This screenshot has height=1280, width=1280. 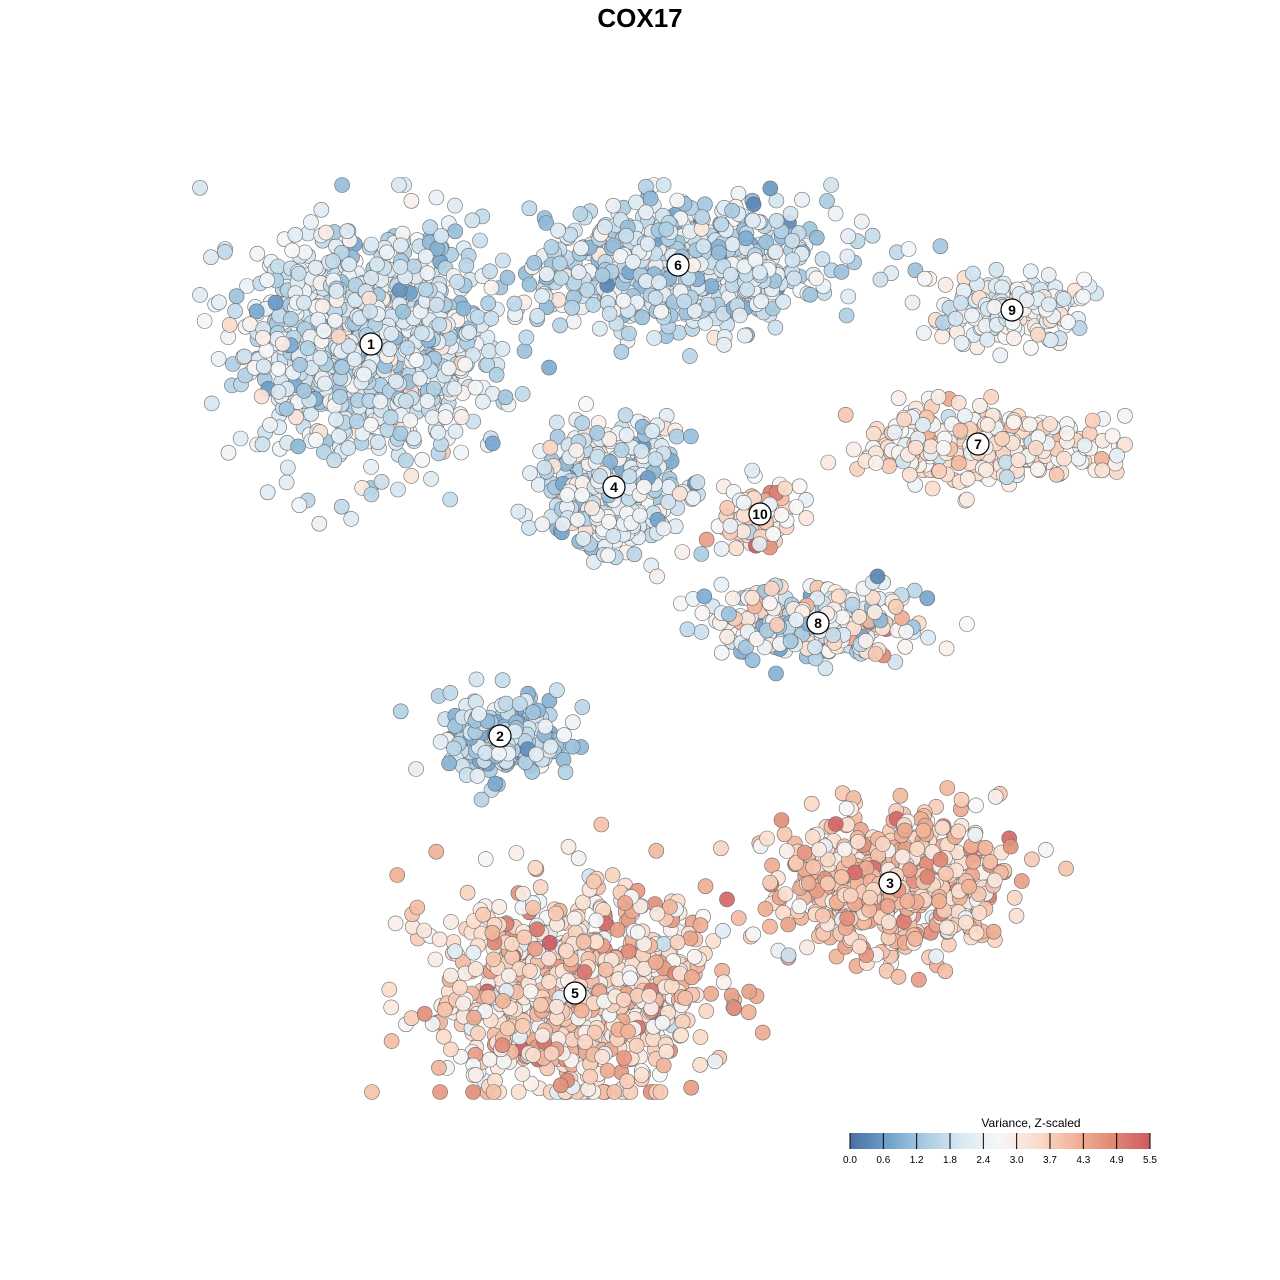 What do you see at coordinates (978, 444) in the screenshot?
I see `cluster-label-7: 7` at bounding box center [978, 444].